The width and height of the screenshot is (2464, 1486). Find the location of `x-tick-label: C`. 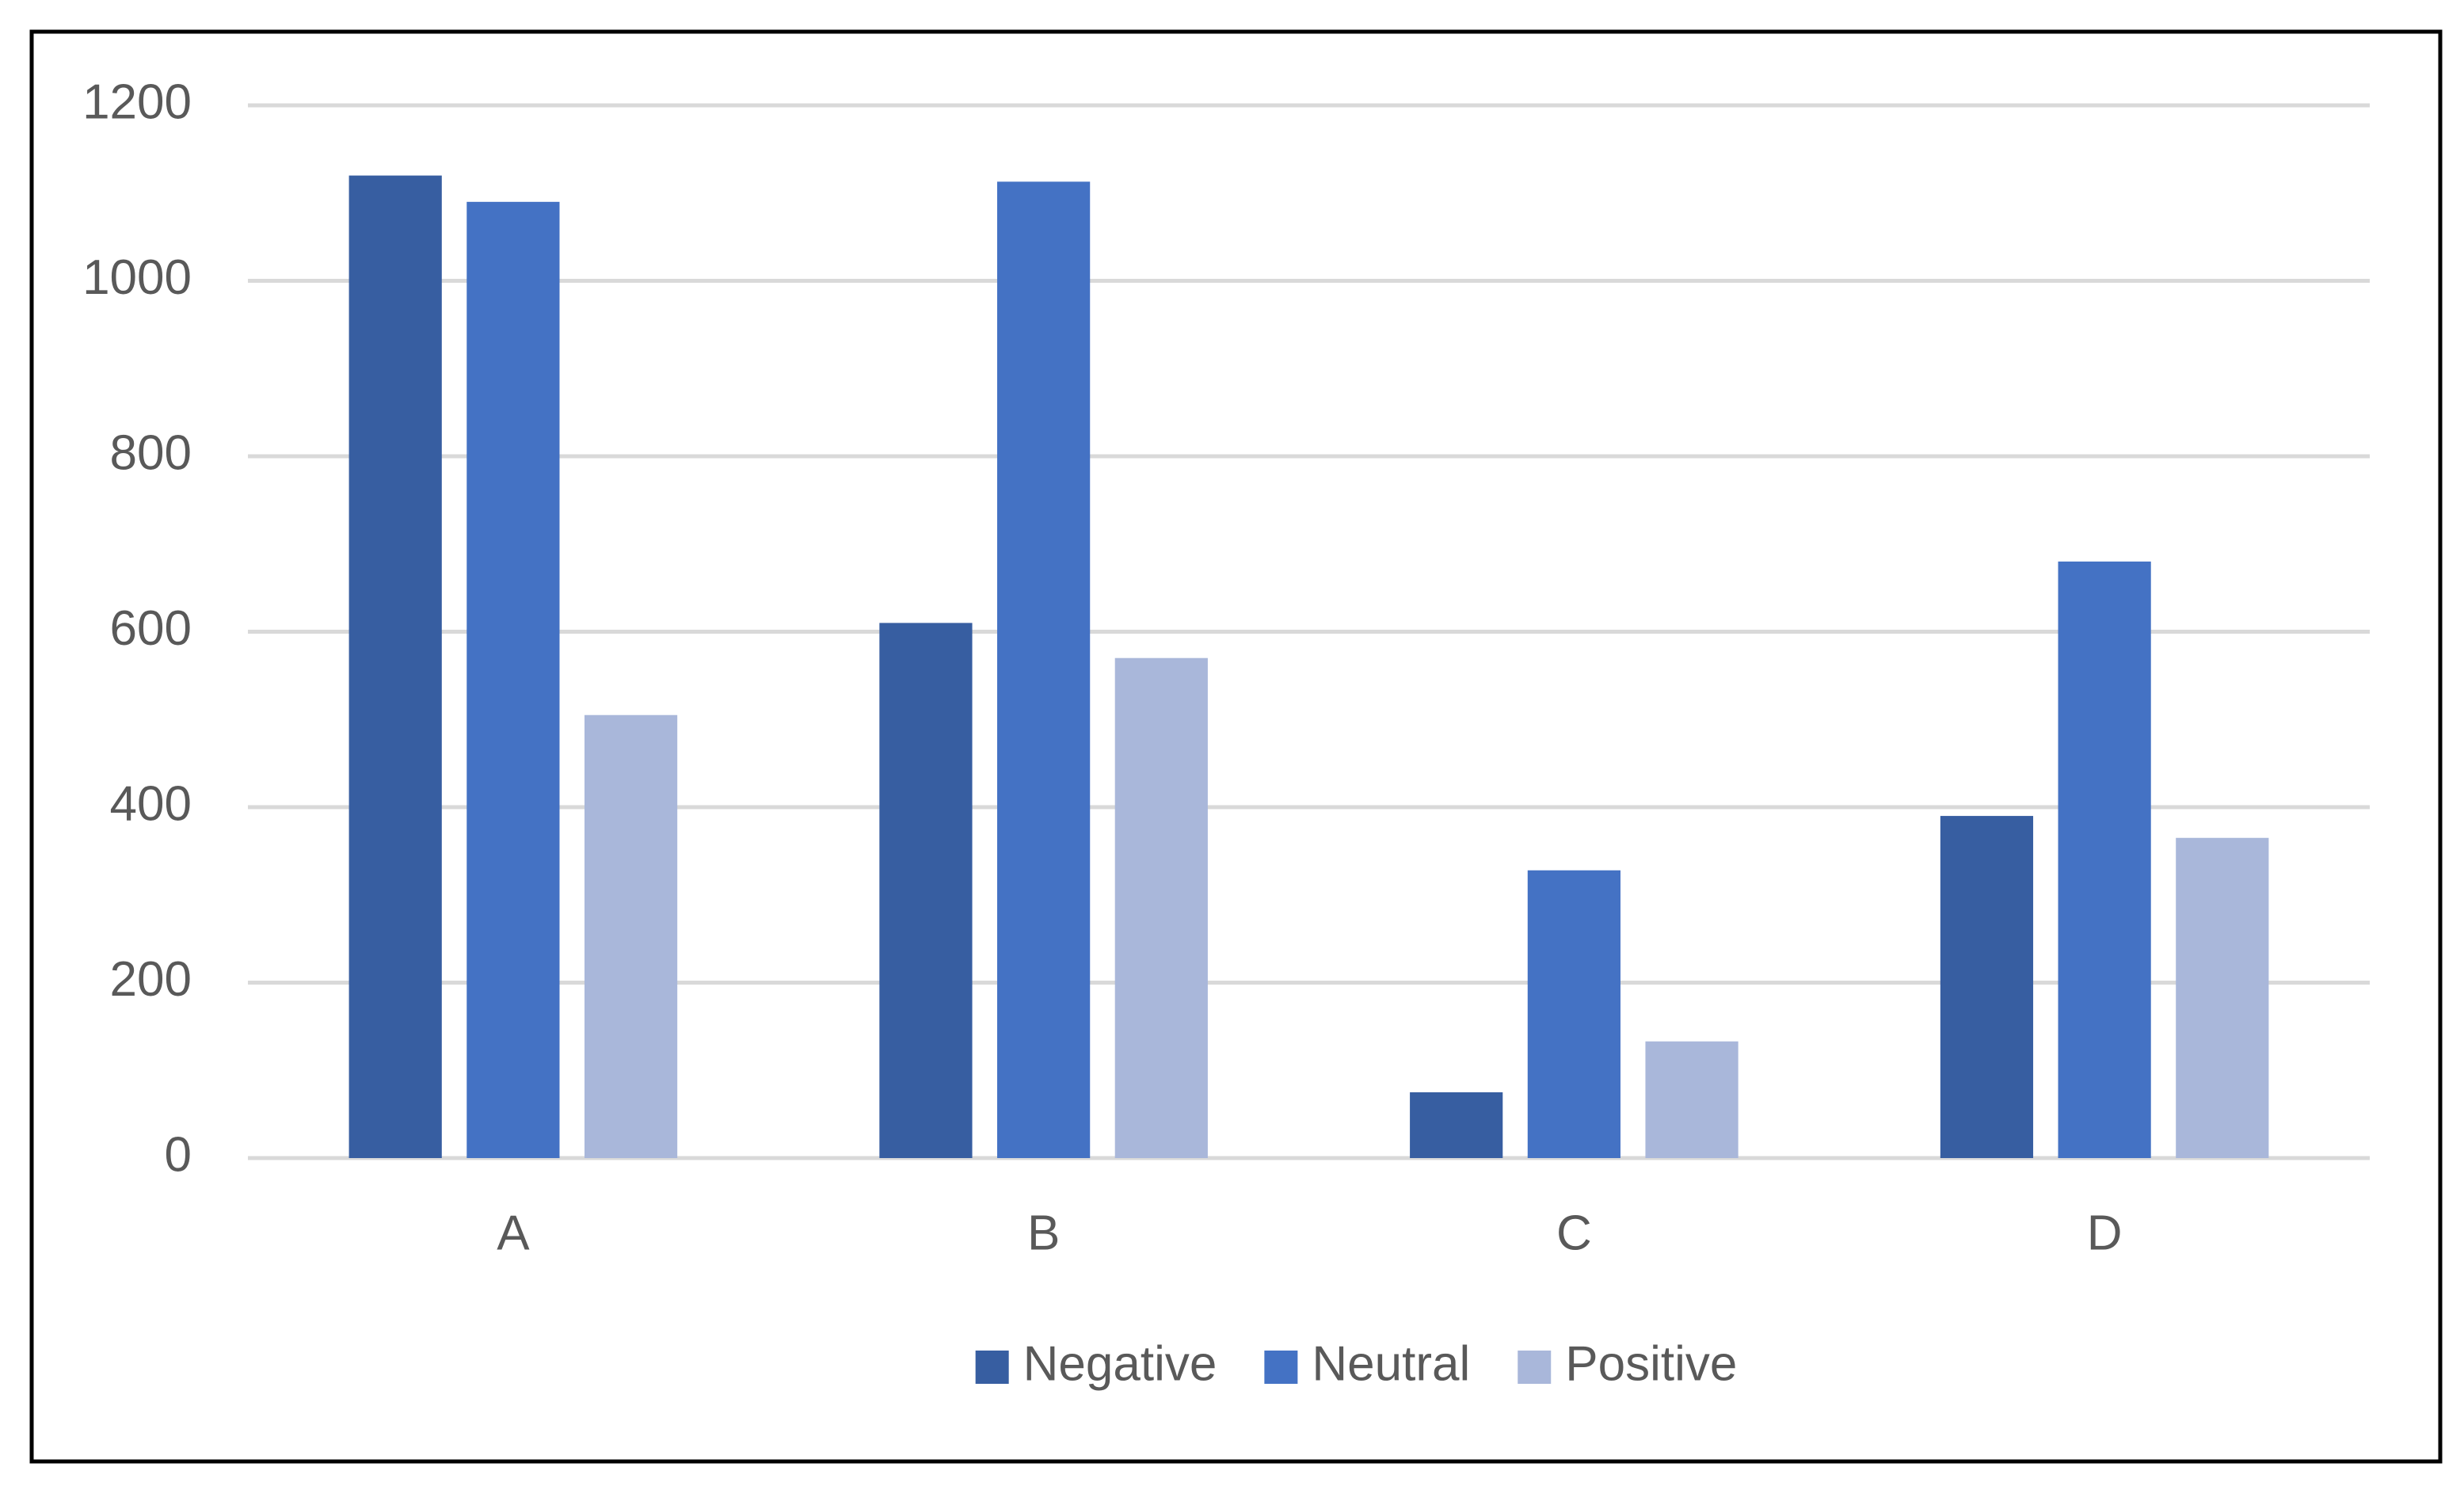

x-tick-label: C is located at coordinates (1574, 1233).